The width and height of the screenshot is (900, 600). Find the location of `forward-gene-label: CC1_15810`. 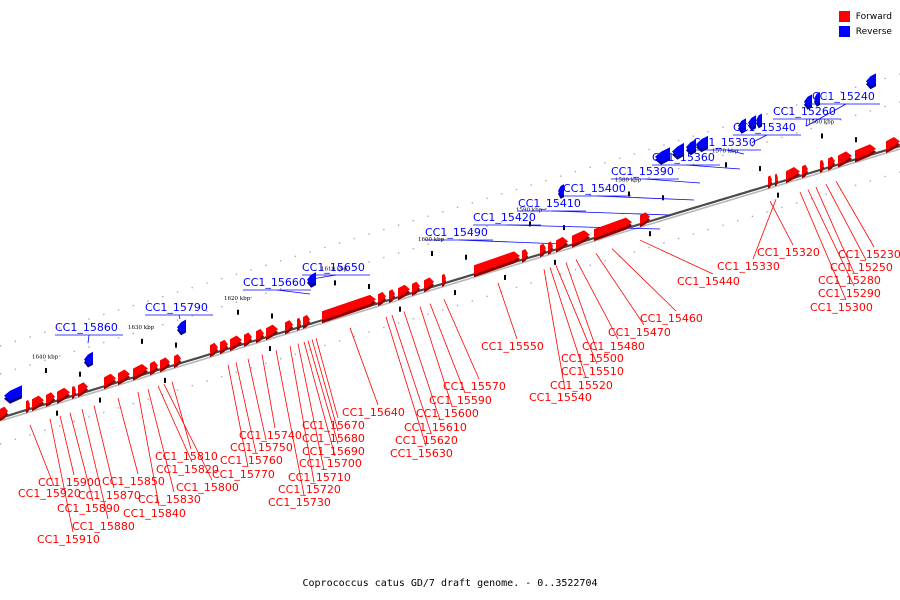

forward-gene-label: CC1_15810 is located at coordinates (186, 456).